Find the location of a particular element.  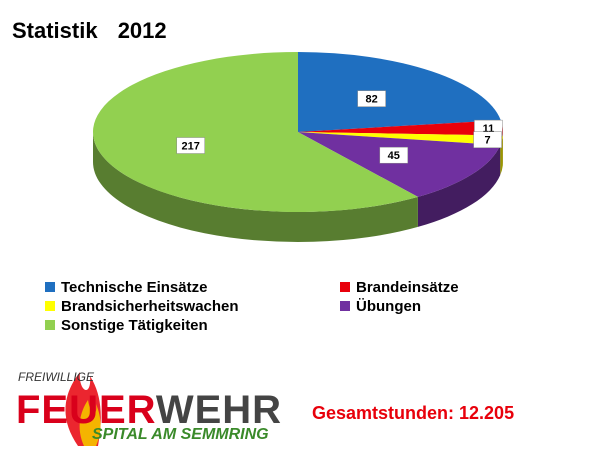

value-label: 82 is located at coordinates (372, 100).